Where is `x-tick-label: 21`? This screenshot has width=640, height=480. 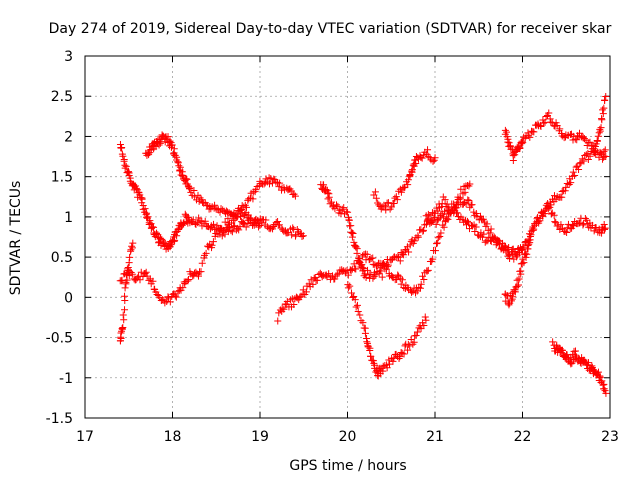
x-tick-label: 21 is located at coordinates (435, 437).